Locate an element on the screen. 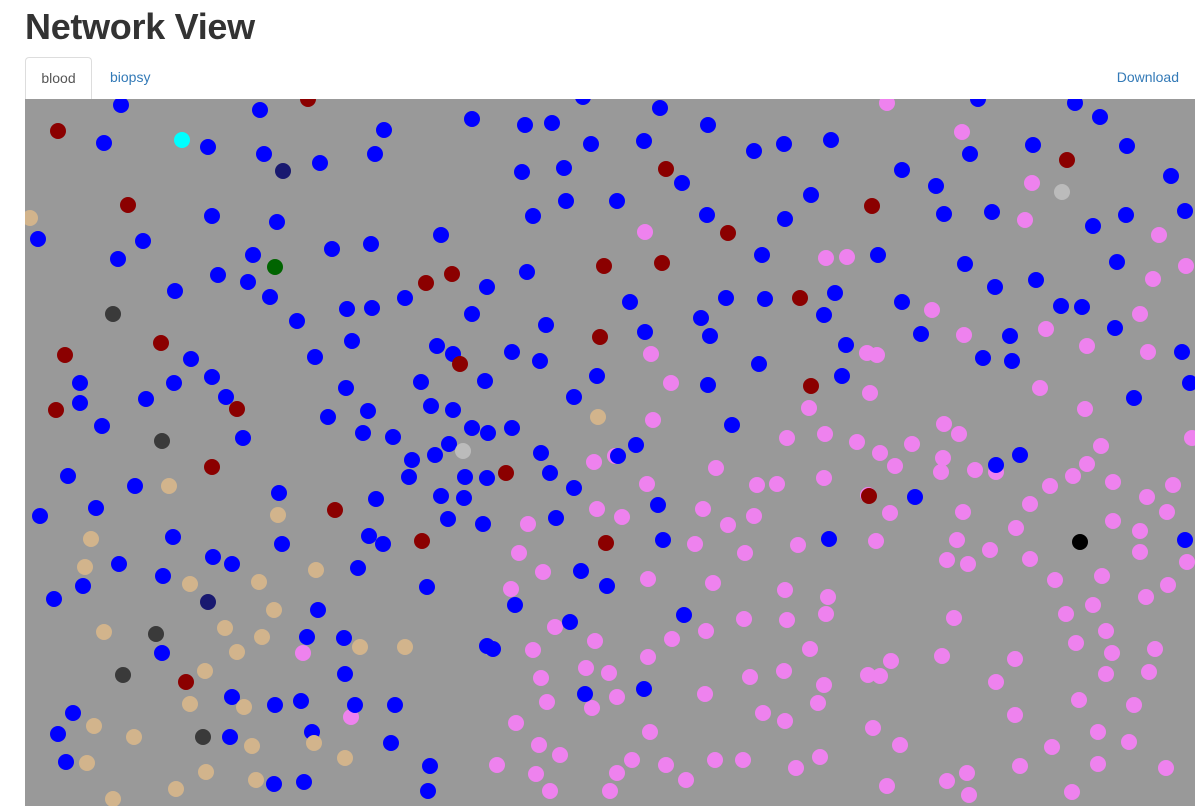  network-node-navy is located at coordinates (208, 602).